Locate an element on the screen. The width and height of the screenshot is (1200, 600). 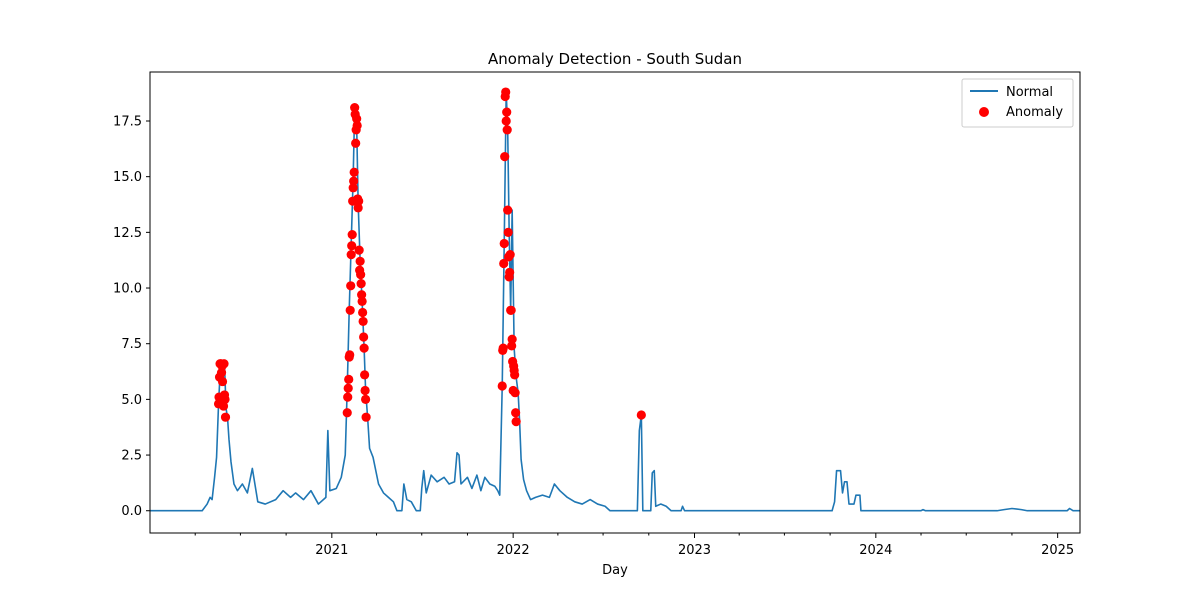
x-tick-label: 2022 is located at coordinates (513, 550).